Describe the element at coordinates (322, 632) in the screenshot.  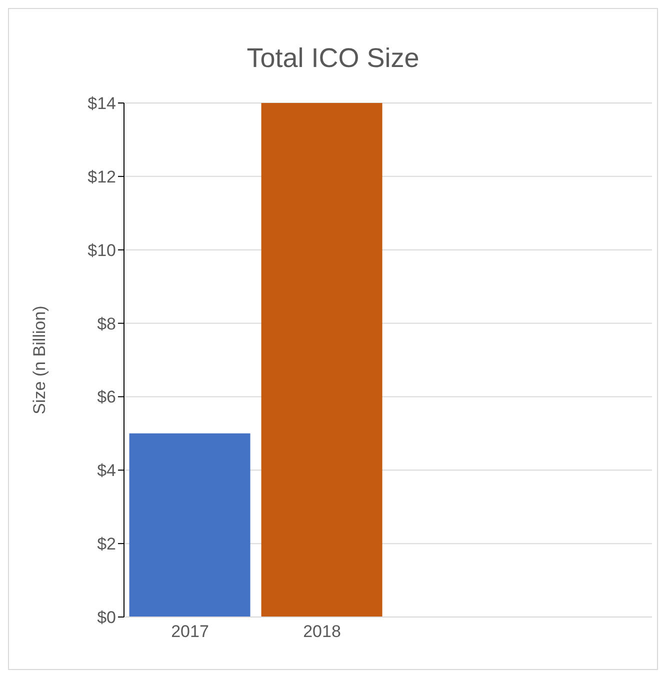
I see `x-tick-label: 2018` at that location.